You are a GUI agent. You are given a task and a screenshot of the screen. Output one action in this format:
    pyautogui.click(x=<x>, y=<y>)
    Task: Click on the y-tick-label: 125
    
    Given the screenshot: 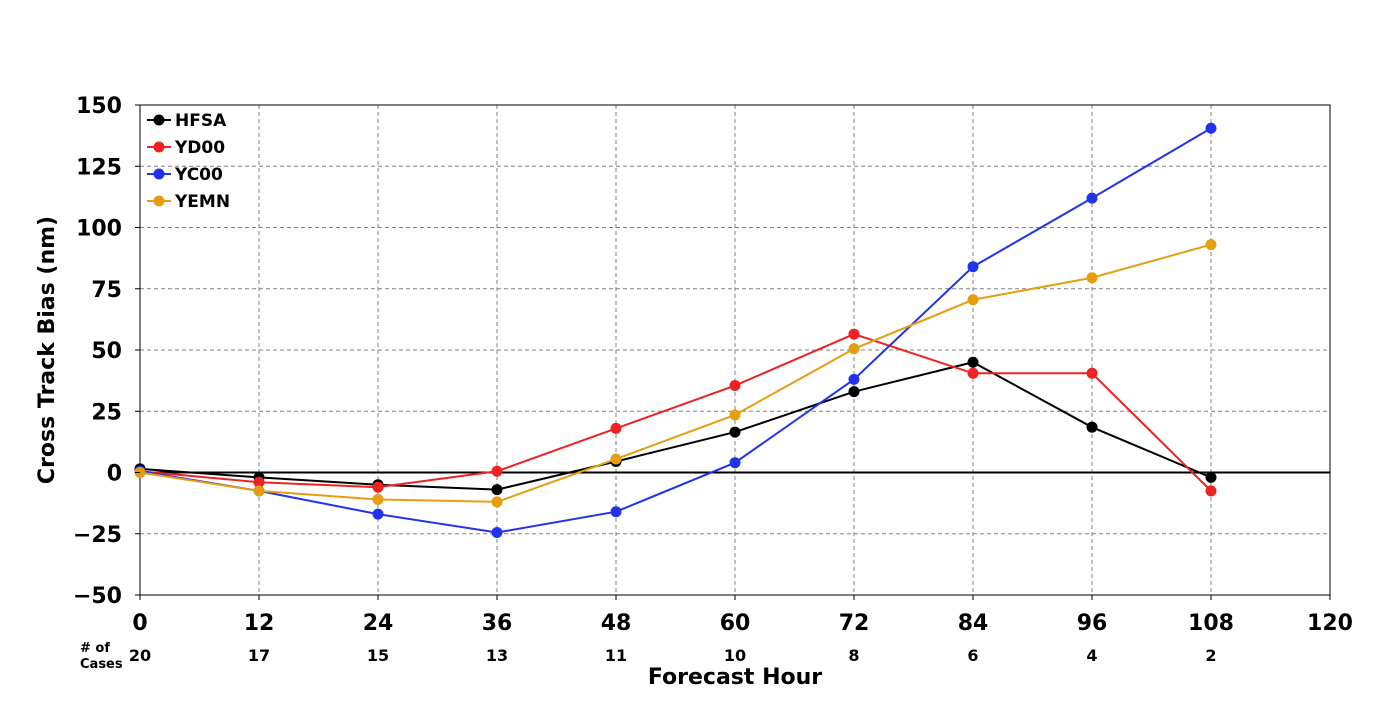 What is the action you would take?
    pyautogui.click(x=99, y=167)
    